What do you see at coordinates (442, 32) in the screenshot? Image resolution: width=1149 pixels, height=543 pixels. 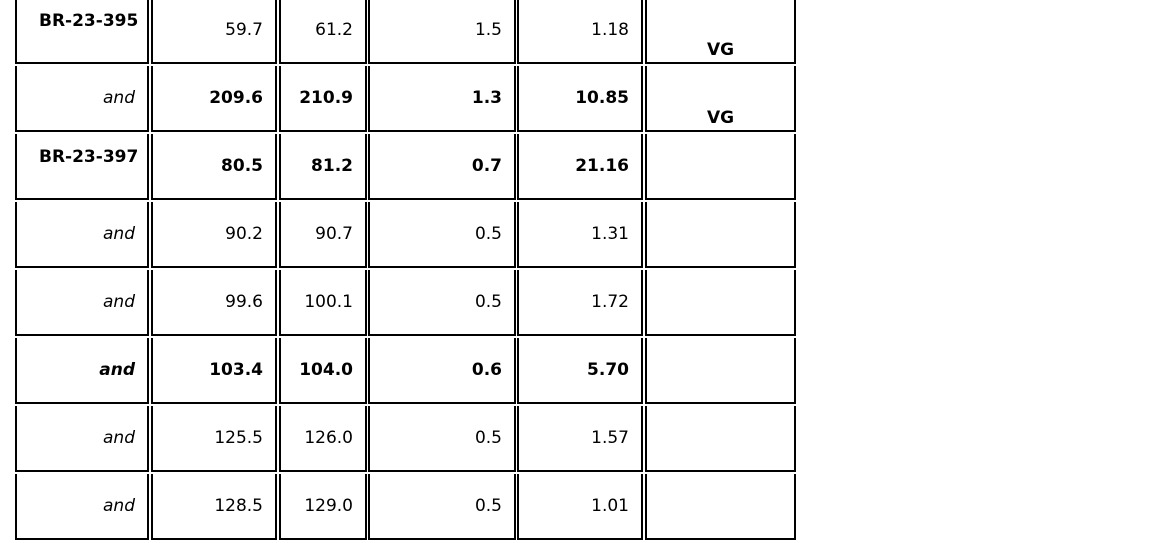 I see `length-cell: 1.5` at bounding box center [442, 32].